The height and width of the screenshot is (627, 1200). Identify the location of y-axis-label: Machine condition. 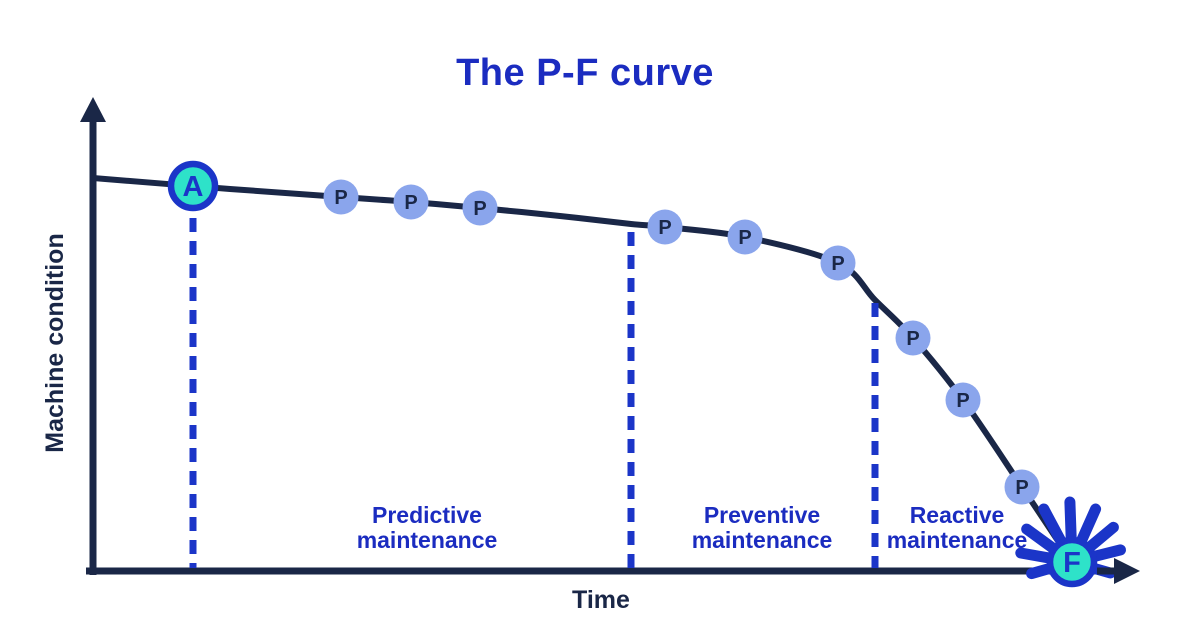
(55, 342).